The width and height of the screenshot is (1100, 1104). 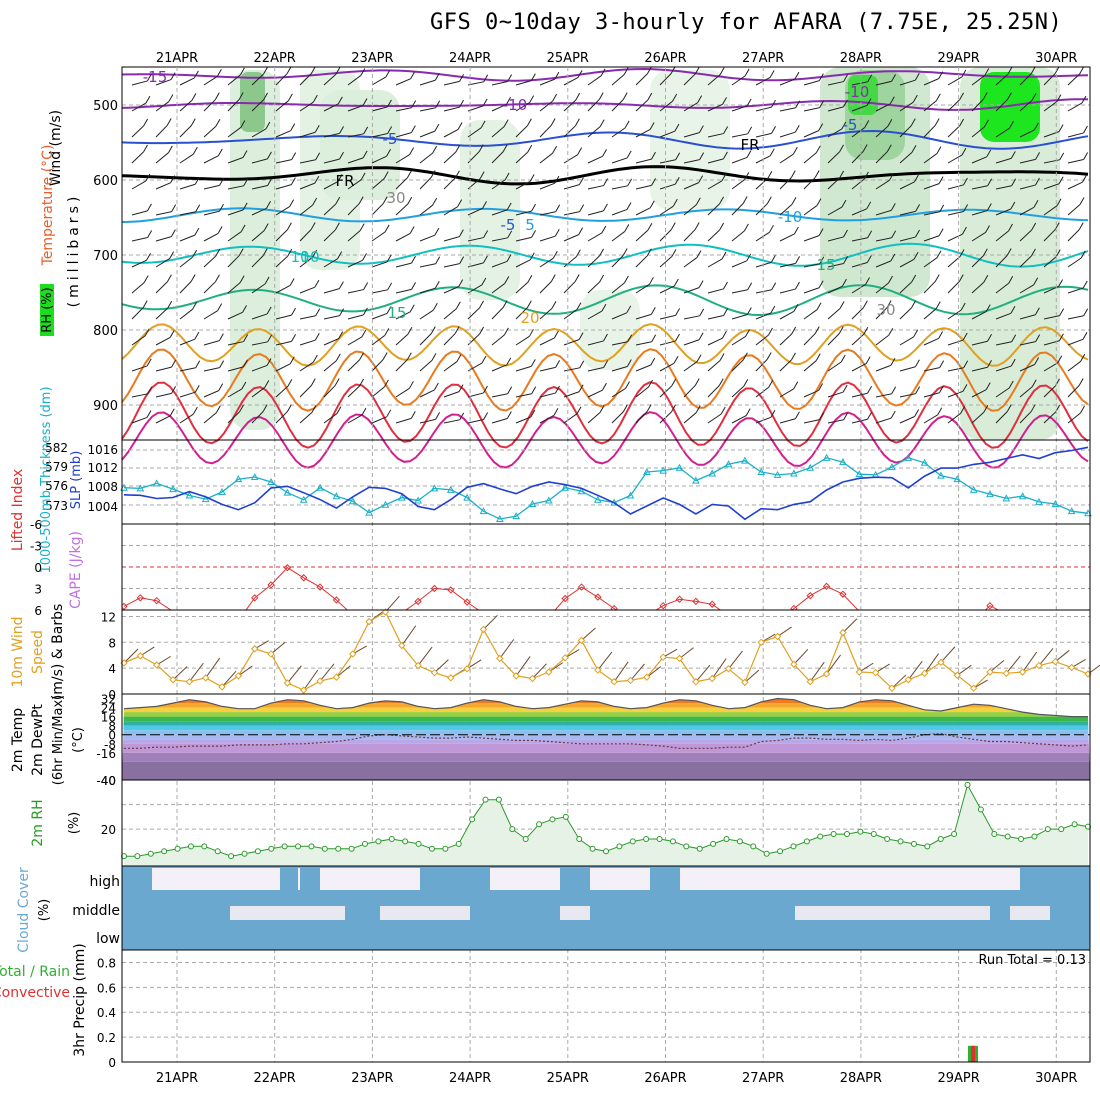 I want to click on contour-label: 15, so click(x=396, y=313).